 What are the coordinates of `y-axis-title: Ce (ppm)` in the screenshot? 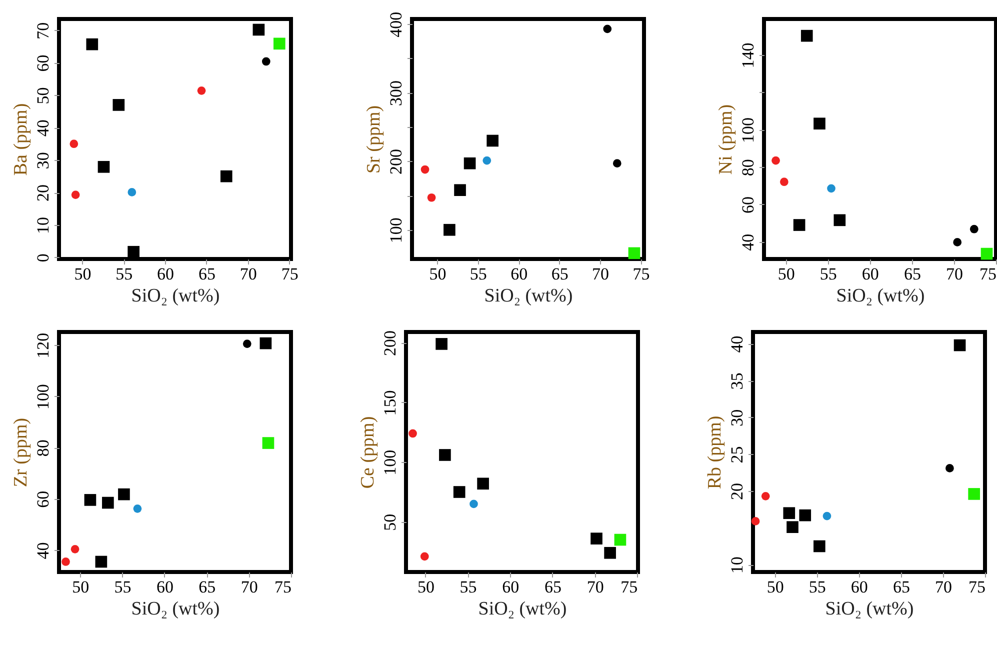 It's located at (368, 452).